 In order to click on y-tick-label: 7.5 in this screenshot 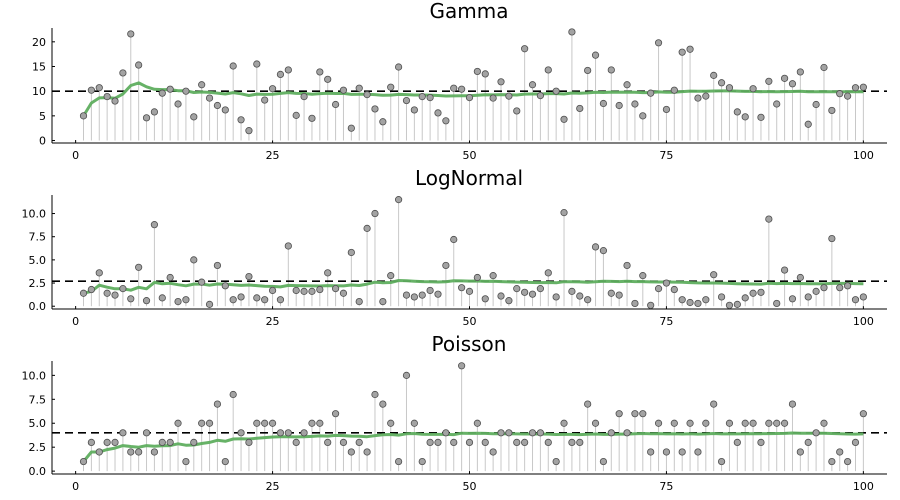, I will do `click(38, 237)`.